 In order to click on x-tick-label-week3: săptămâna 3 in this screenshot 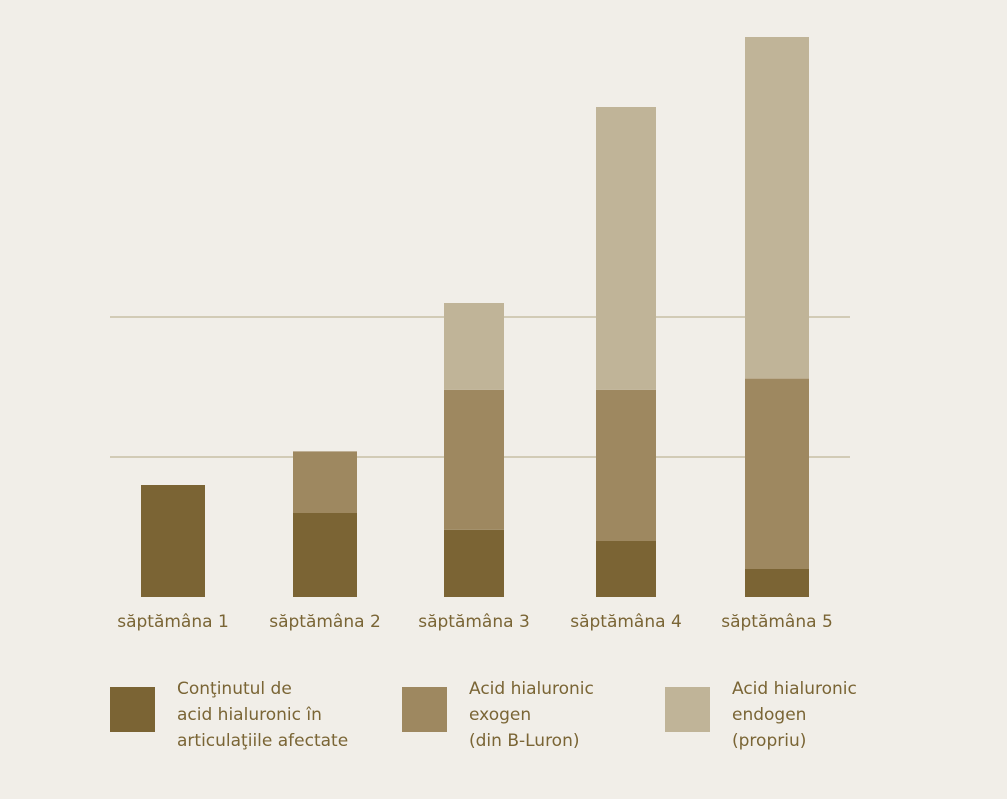, I will do `click(474, 622)`.